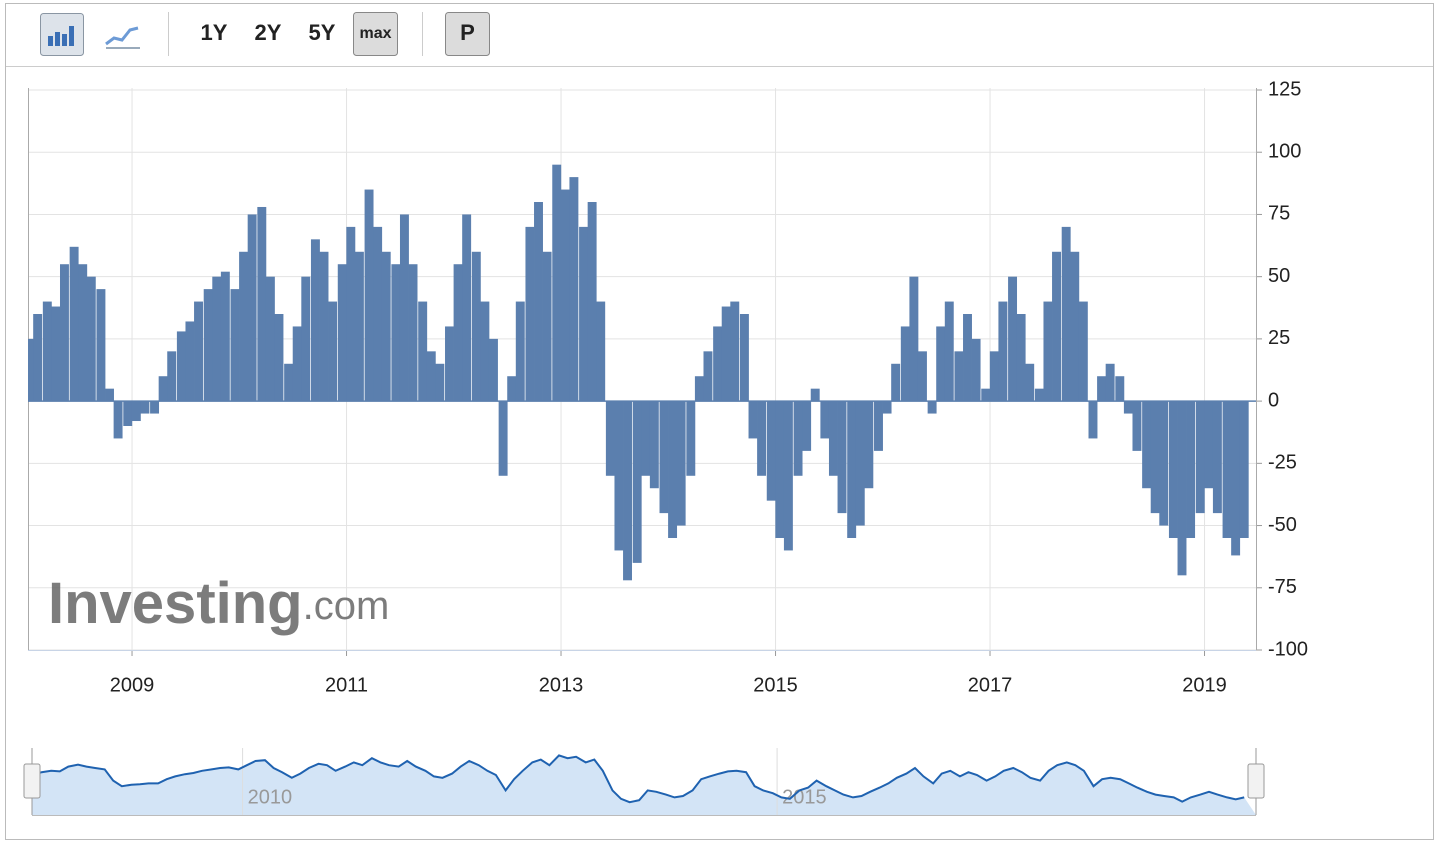 The height and width of the screenshot is (849, 1438). Describe the element at coordinates (1273, 400) in the screenshot. I see `y-tick-label: 0` at that location.